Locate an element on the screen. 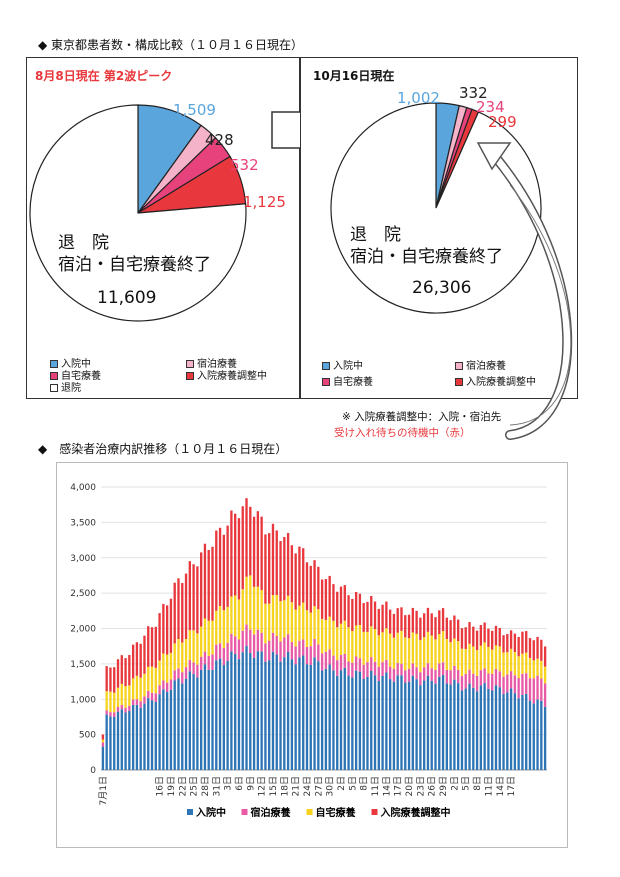  legend-label: 自宅療養 is located at coordinates (353, 382).